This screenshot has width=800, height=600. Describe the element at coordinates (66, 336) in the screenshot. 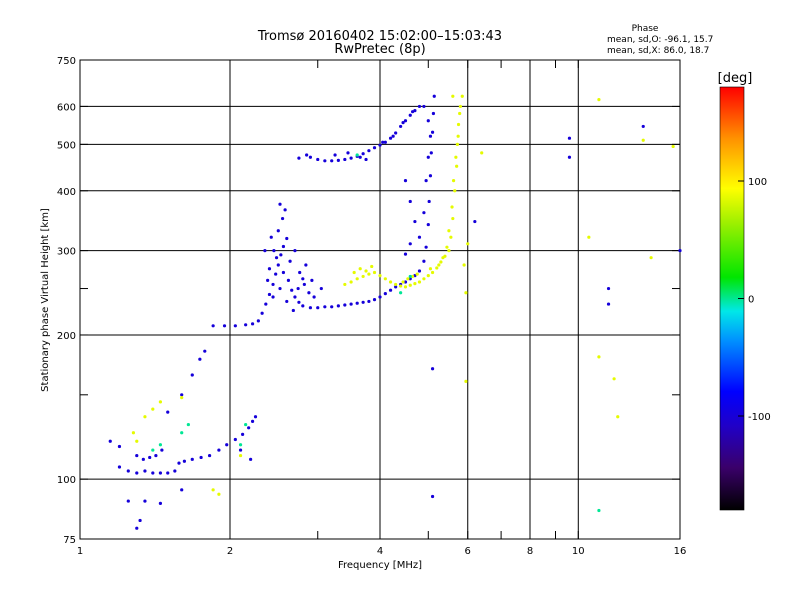

I see `y-tick-label: 200` at that location.